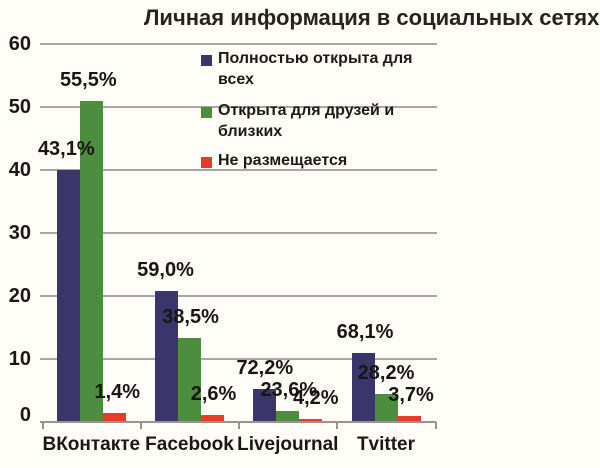  Describe the element at coordinates (411, 395) in the screenshot. I see `tvitter-not-posted-value-label: 3,7%` at that location.